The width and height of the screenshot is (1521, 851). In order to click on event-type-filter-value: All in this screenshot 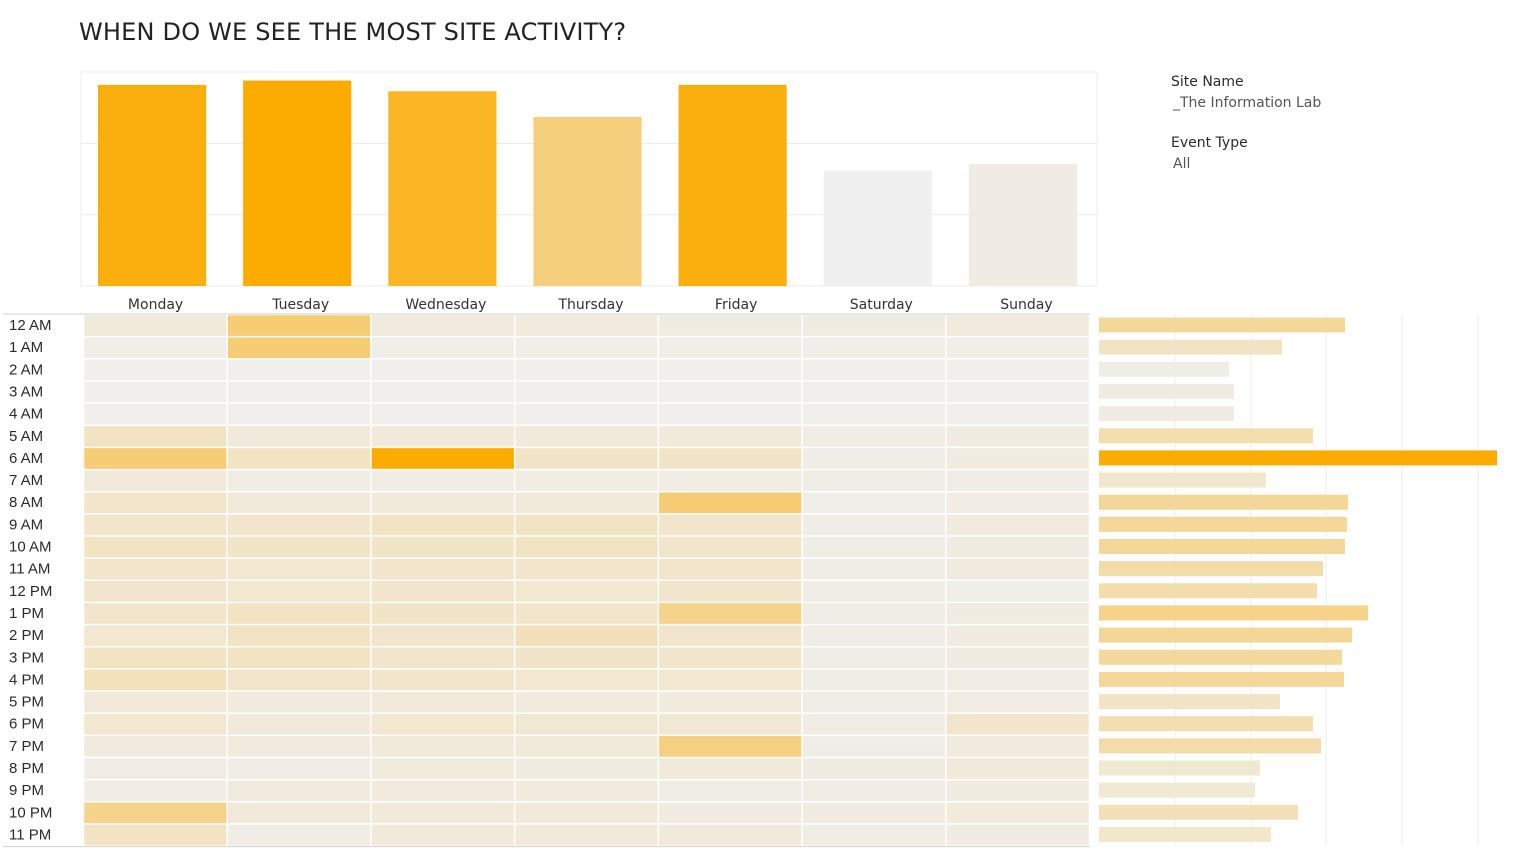, I will do `click(1182, 164)`.